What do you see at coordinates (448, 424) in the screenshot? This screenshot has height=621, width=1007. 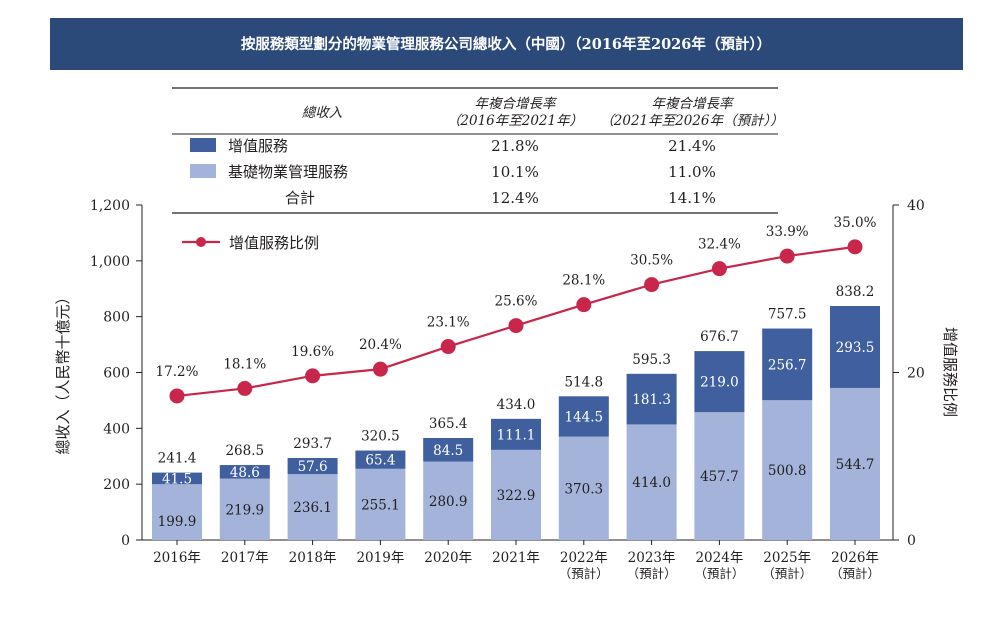 I see `data-label-total: 365.4` at bounding box center [448, 424].